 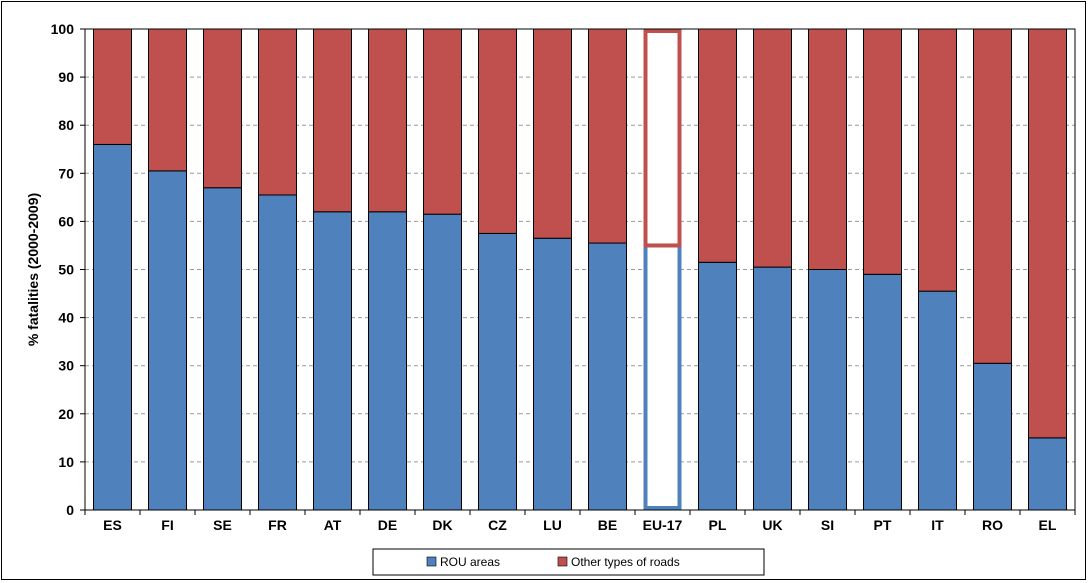 What do you see at coordinates (66, 125) in the screenshot?
I see `y-tick-label: 80` at bounding box center [66, 125].